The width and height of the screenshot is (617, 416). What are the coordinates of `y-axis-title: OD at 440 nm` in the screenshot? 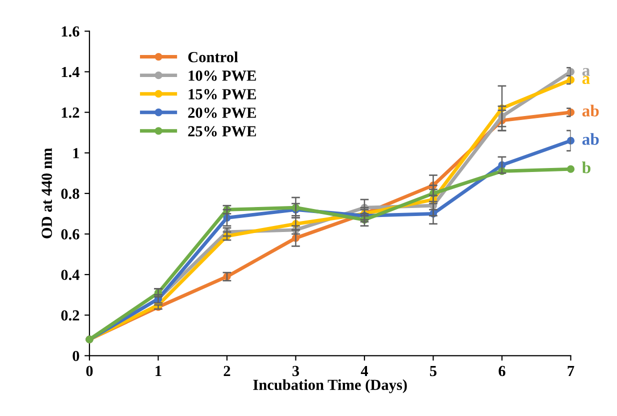 It's located at (47, 193).